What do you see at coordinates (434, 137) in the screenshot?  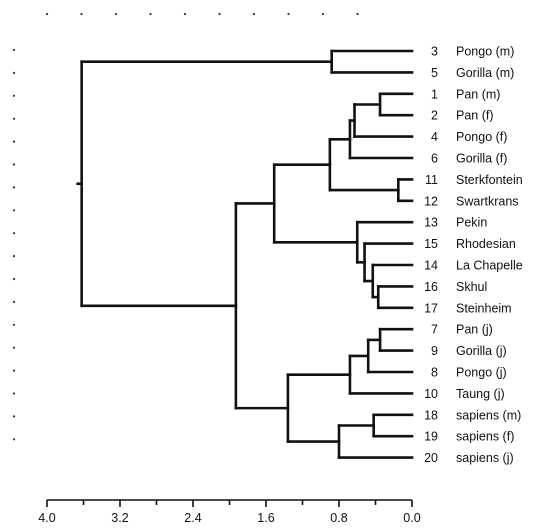 I see `leaf-number-4: 4` at bounding box center [434, 137].